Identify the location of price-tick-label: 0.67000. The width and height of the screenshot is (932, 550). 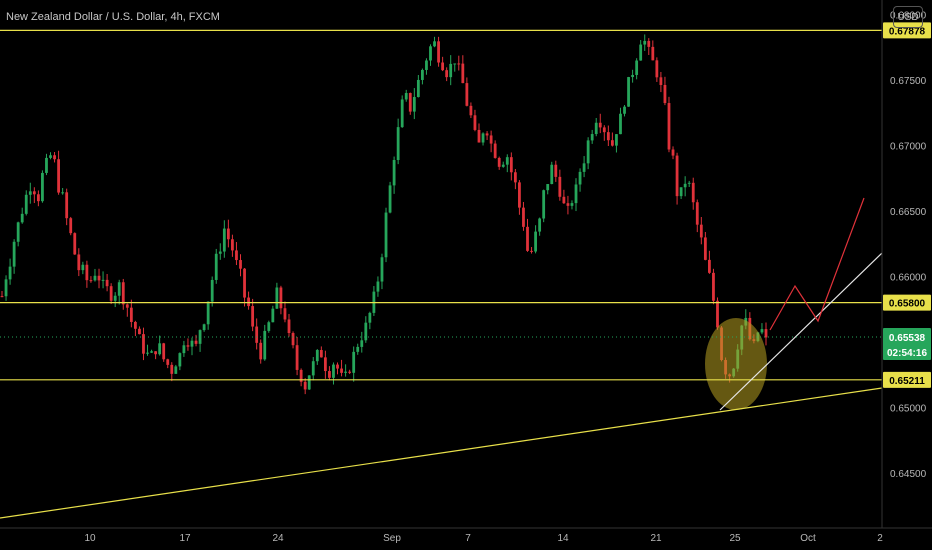
(908, 146).